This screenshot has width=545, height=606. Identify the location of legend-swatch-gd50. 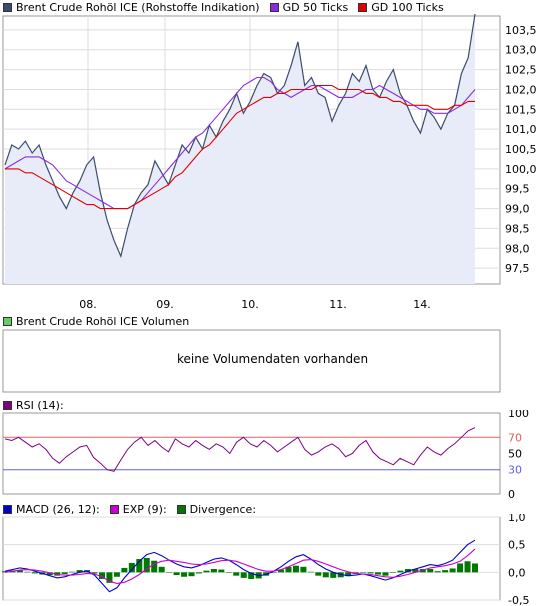
(274, 7).